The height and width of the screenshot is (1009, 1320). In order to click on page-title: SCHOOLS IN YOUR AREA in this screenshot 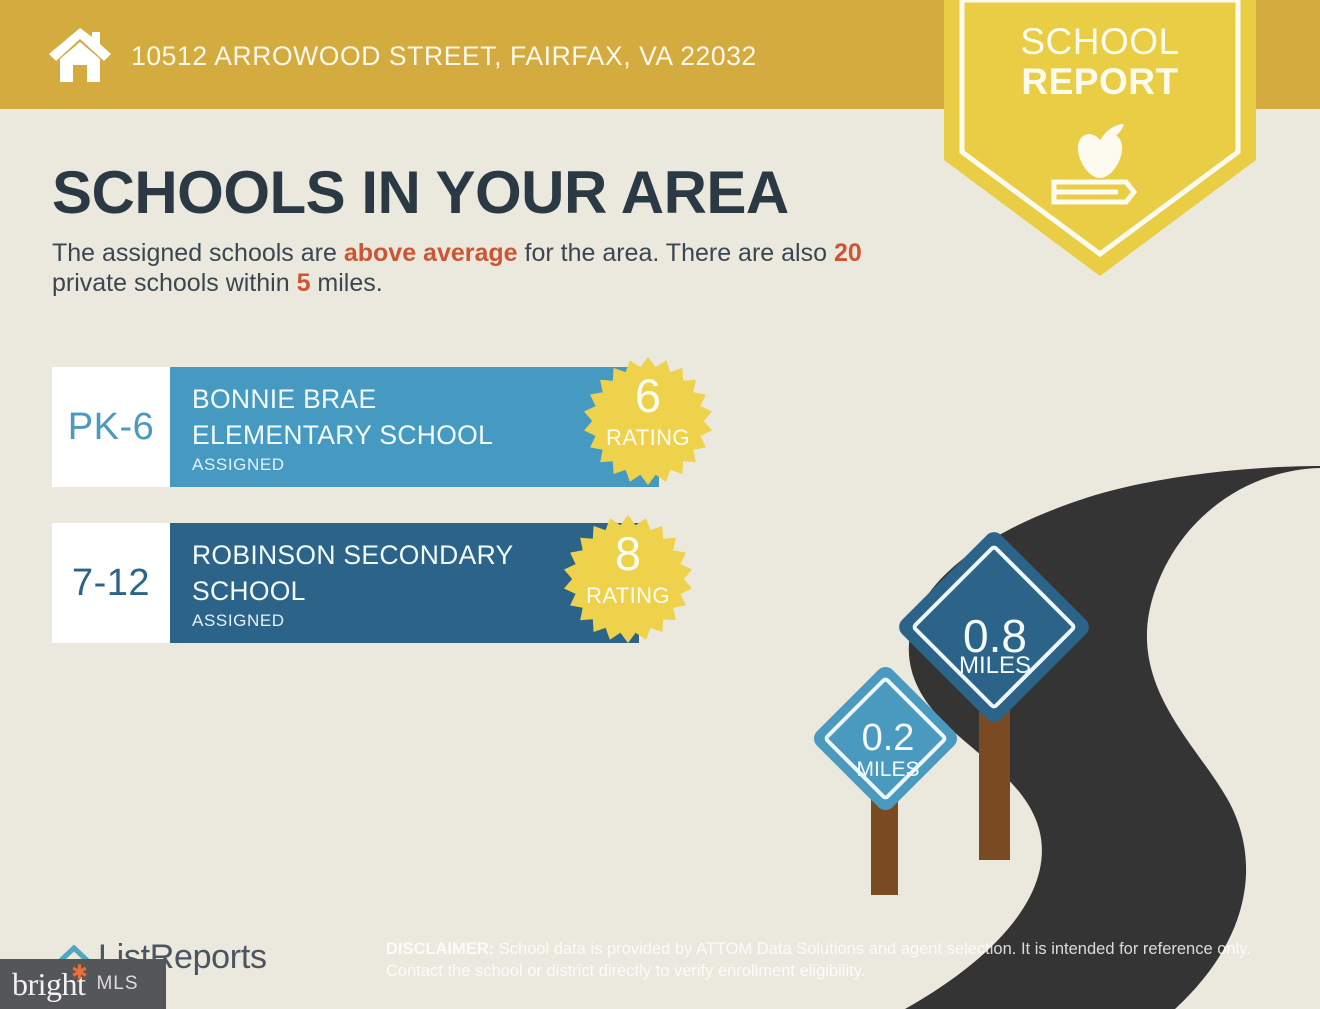, I will do `click(420, 192)`.